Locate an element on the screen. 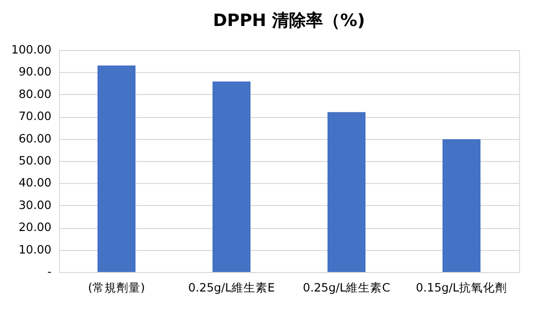 The width and height of the screenshot is (554, 336). y-tick-label: 90.00 is located at coordinates (35, 71).